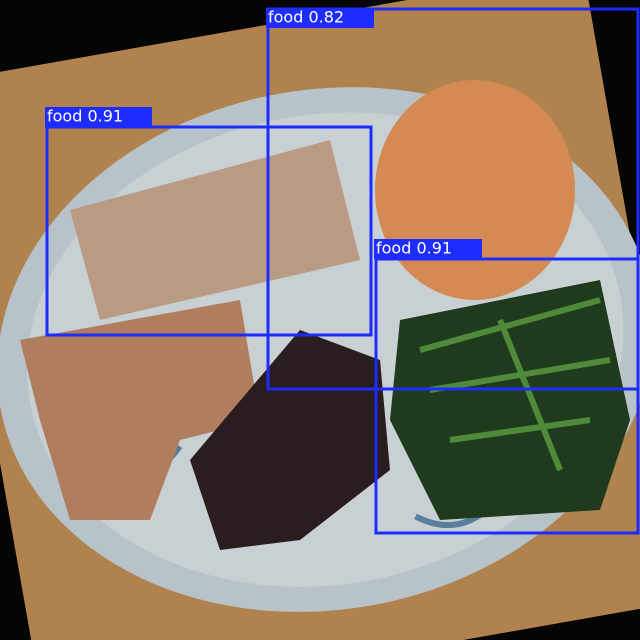 This screenshot has width=640, height=640. Describe the element at coordinates (290, 440) in the screenshot. I see `dark-food` at that location.